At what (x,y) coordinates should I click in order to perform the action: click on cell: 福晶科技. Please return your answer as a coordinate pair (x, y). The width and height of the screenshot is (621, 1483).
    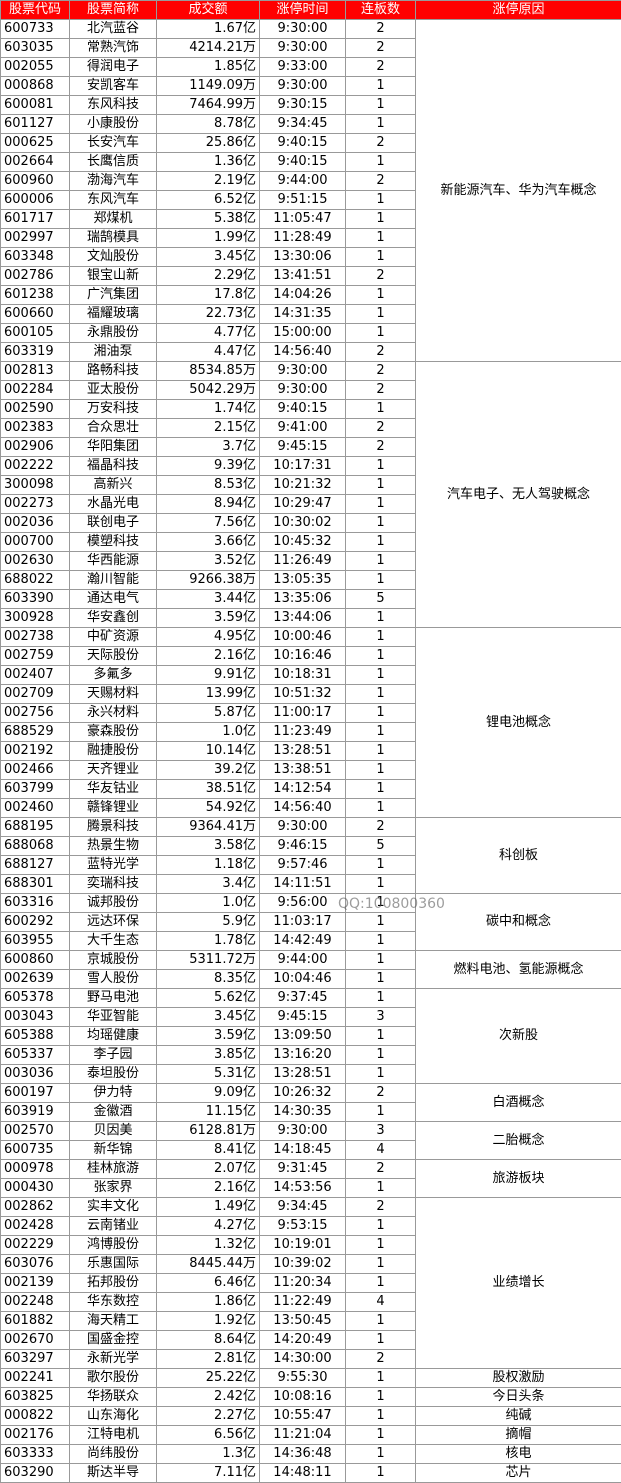
    Looking at the image, I should click on (113, 466).